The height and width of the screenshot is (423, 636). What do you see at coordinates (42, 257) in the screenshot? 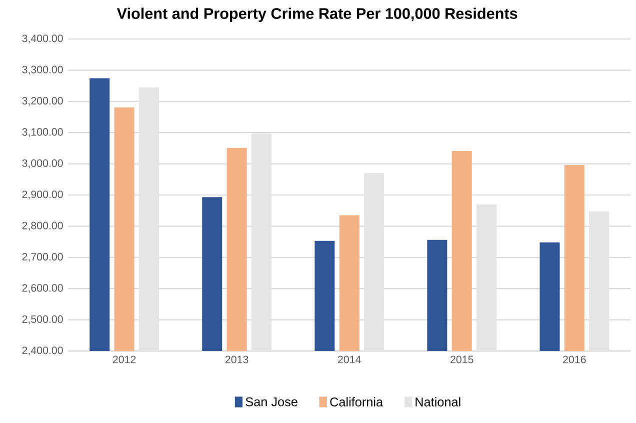
I see `y-tick-label: 2,700.00` at bounding box center [42, 257].